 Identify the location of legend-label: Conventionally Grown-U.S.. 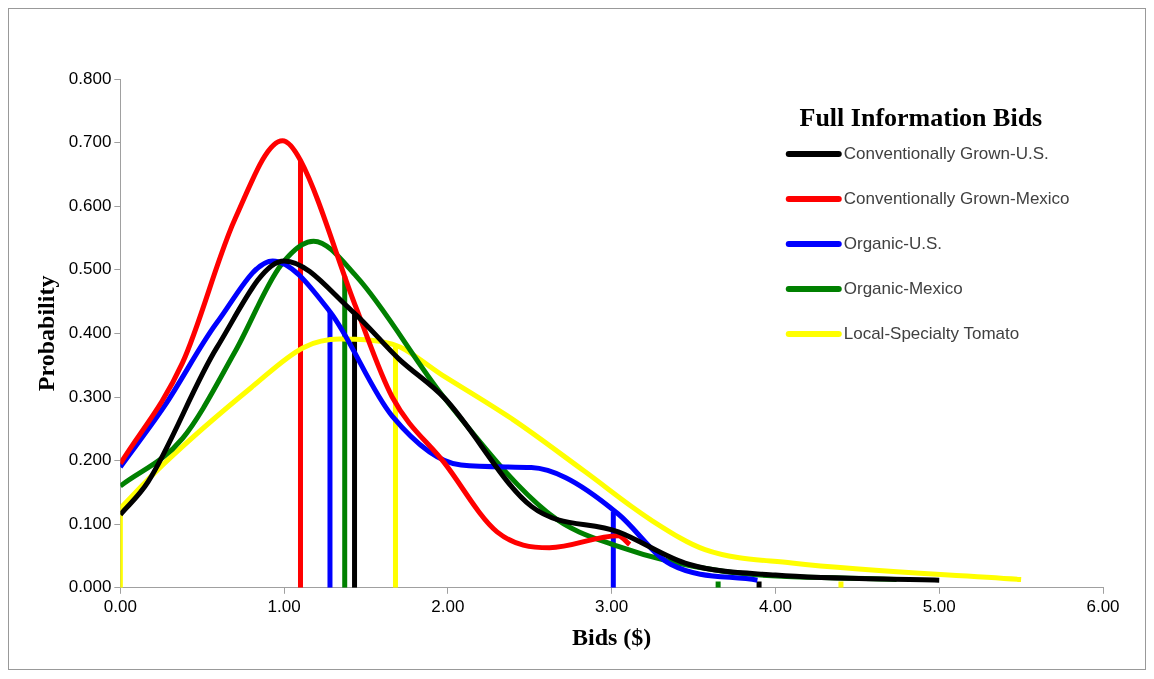
(946, 153).